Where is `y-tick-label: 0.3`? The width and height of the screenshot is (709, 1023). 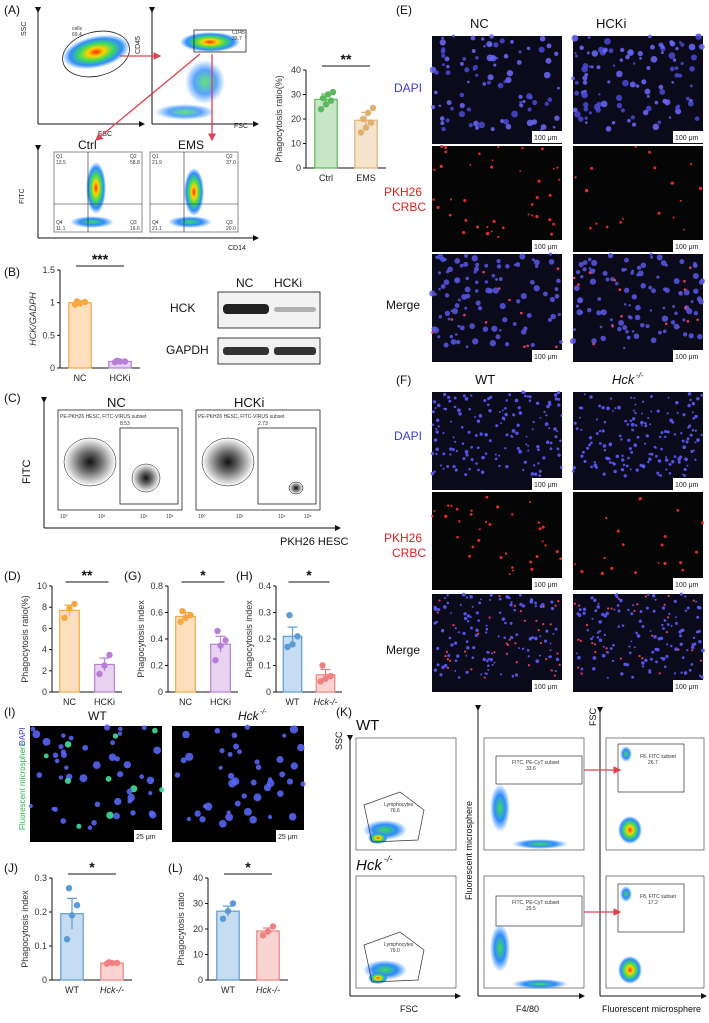 y-tick-label: 0.3 is located at coordinates (264, 613).